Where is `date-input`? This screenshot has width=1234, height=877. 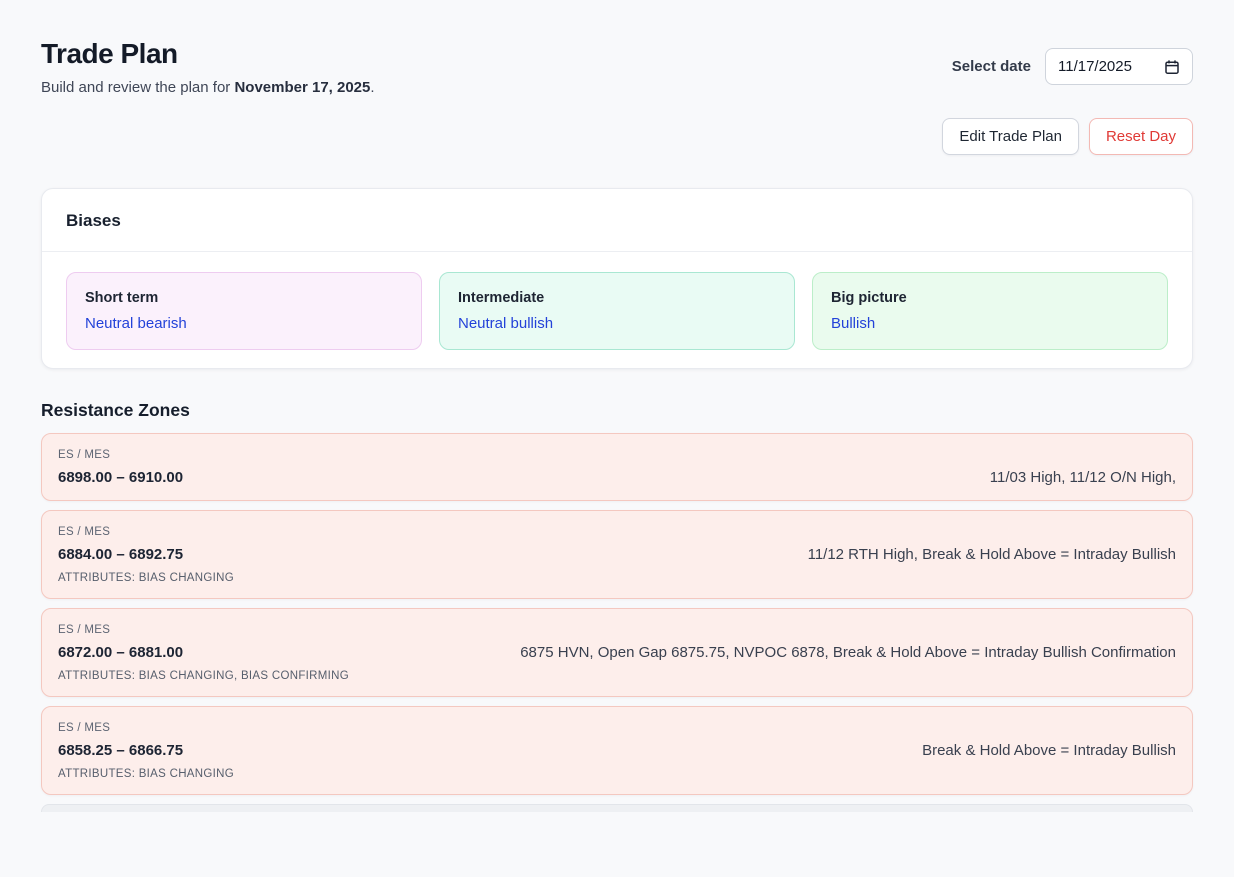 date-input is located at coordinates (1119, 66).